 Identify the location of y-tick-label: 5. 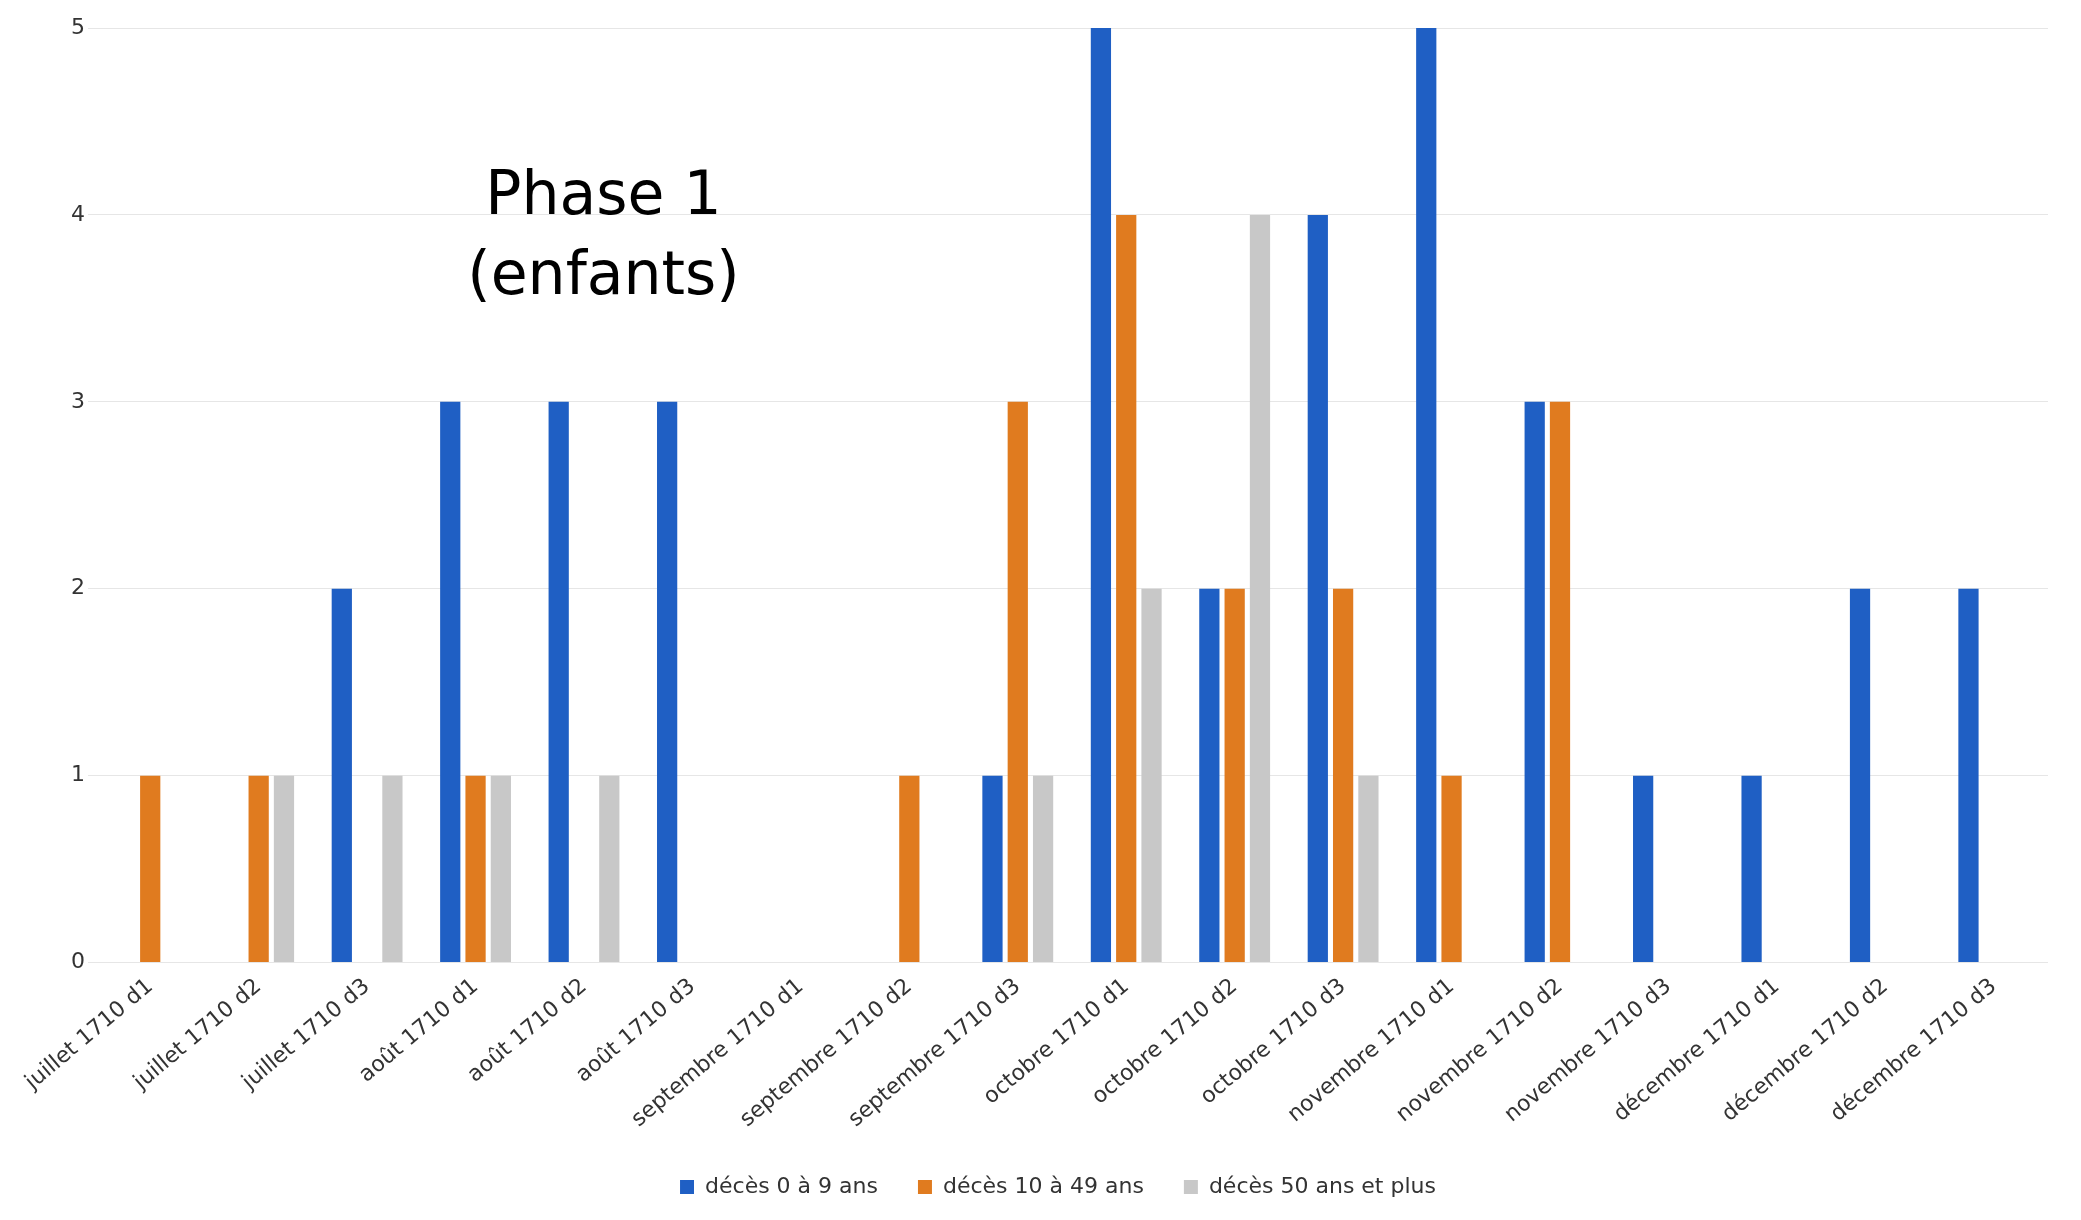
(78, 26).